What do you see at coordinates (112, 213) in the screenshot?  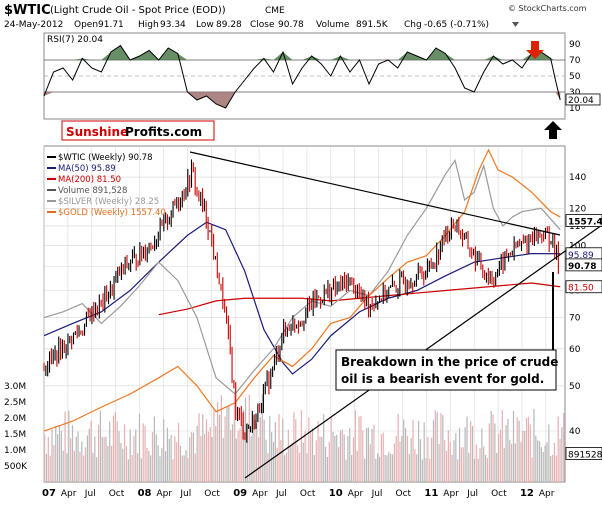 I see `legend-entry: $GOLD (Weekly) 1557.40` at bounding box center [112, 213].